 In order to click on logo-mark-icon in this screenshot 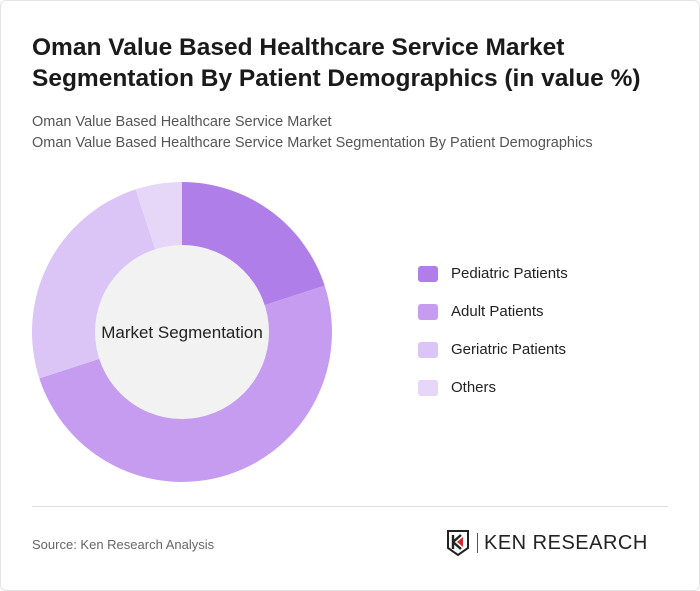, I will do `click(458, 543)`.